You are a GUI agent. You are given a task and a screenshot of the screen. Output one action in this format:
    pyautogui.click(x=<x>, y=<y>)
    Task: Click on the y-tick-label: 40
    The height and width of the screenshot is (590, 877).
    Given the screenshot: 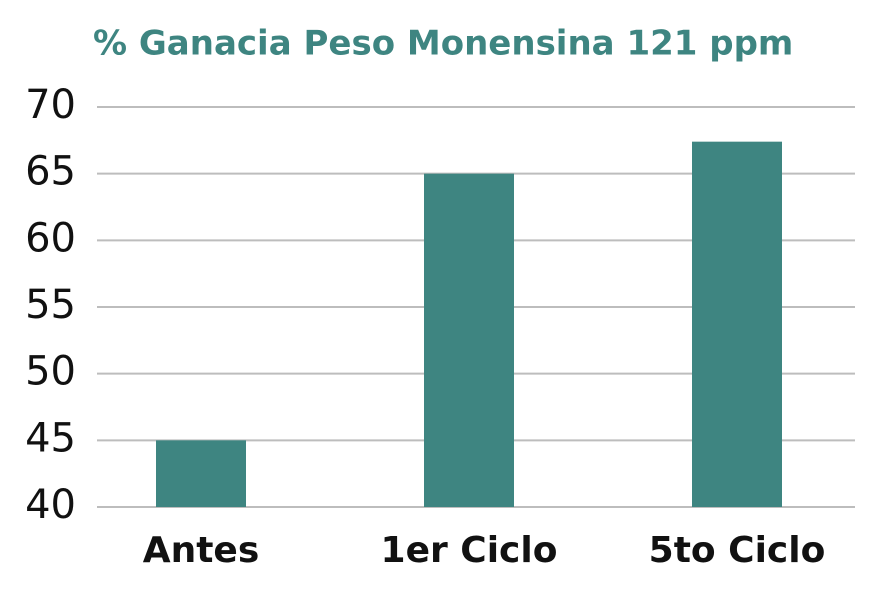 What is the action you would take?
    pyautogui.click(x=50, y=505)
    